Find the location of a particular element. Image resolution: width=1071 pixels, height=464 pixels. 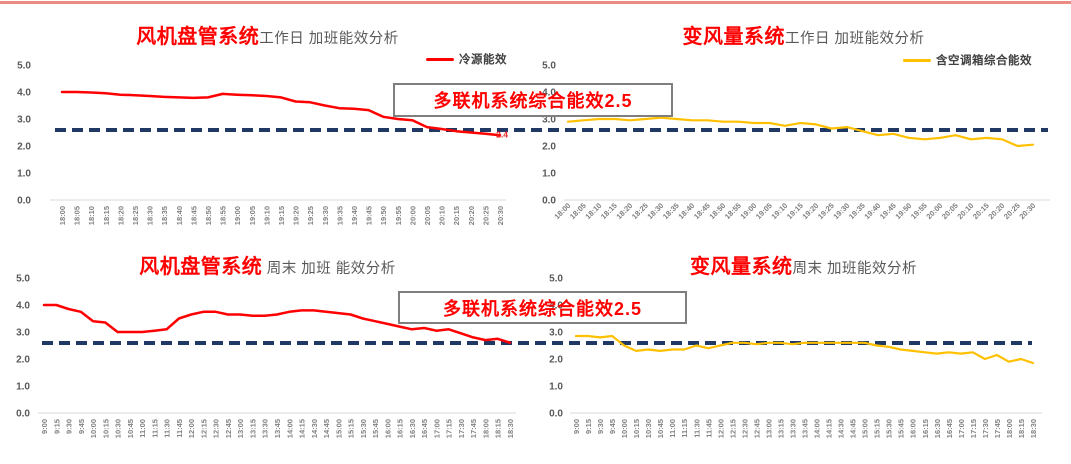

svg-text: 16:00 is located at coordinates (913, 428).